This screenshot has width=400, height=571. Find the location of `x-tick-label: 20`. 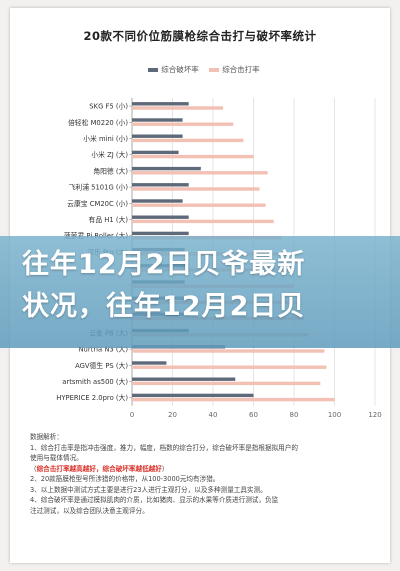

x-tick-label: 20 is located at coordinates (172, 415).